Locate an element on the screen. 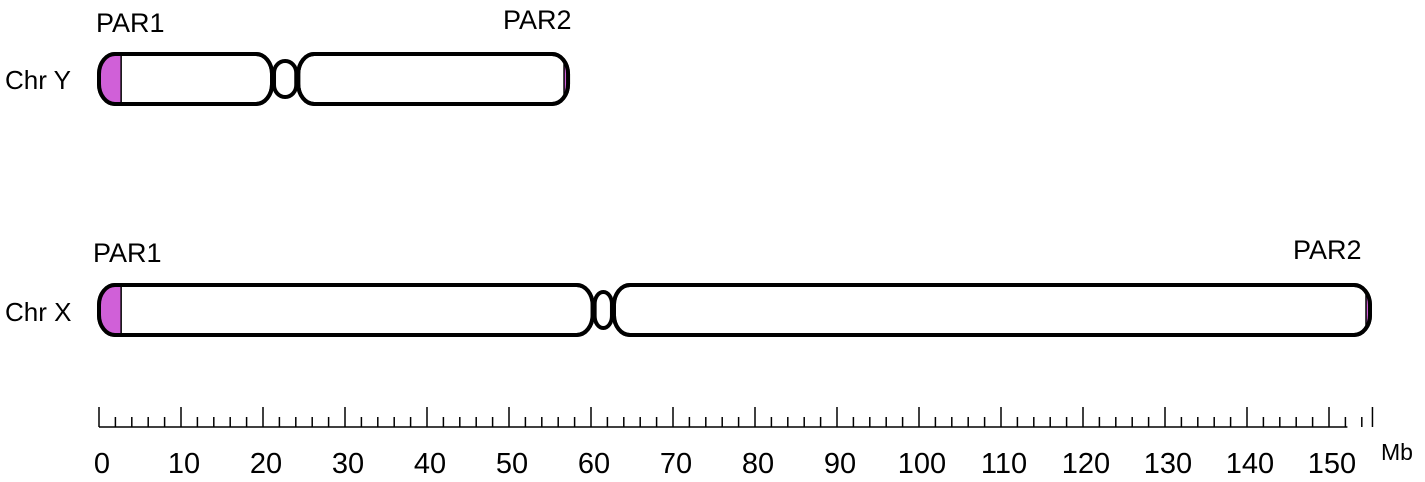 This screenshot has height=482, width=1425. axis-tick-label: 0 is located at coordinates (102, 464).